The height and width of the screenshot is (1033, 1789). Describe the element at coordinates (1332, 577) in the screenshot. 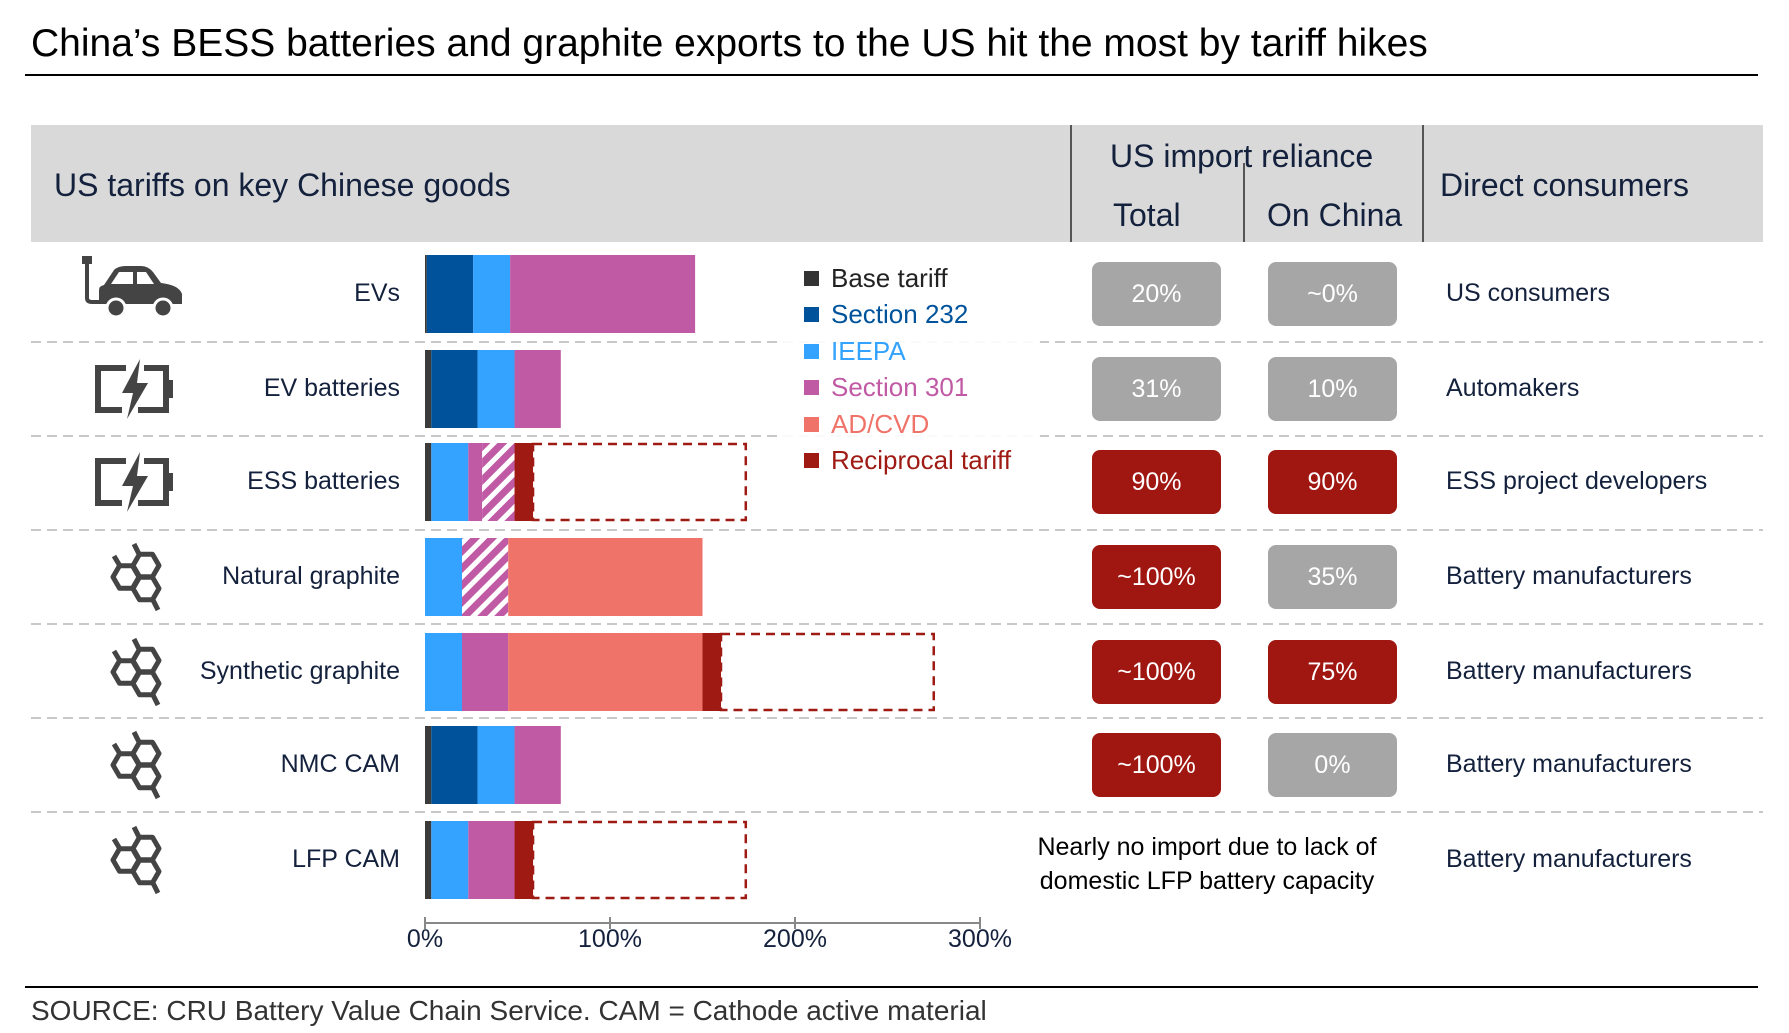

I see `china-reliance-badge: 35%` at that location.